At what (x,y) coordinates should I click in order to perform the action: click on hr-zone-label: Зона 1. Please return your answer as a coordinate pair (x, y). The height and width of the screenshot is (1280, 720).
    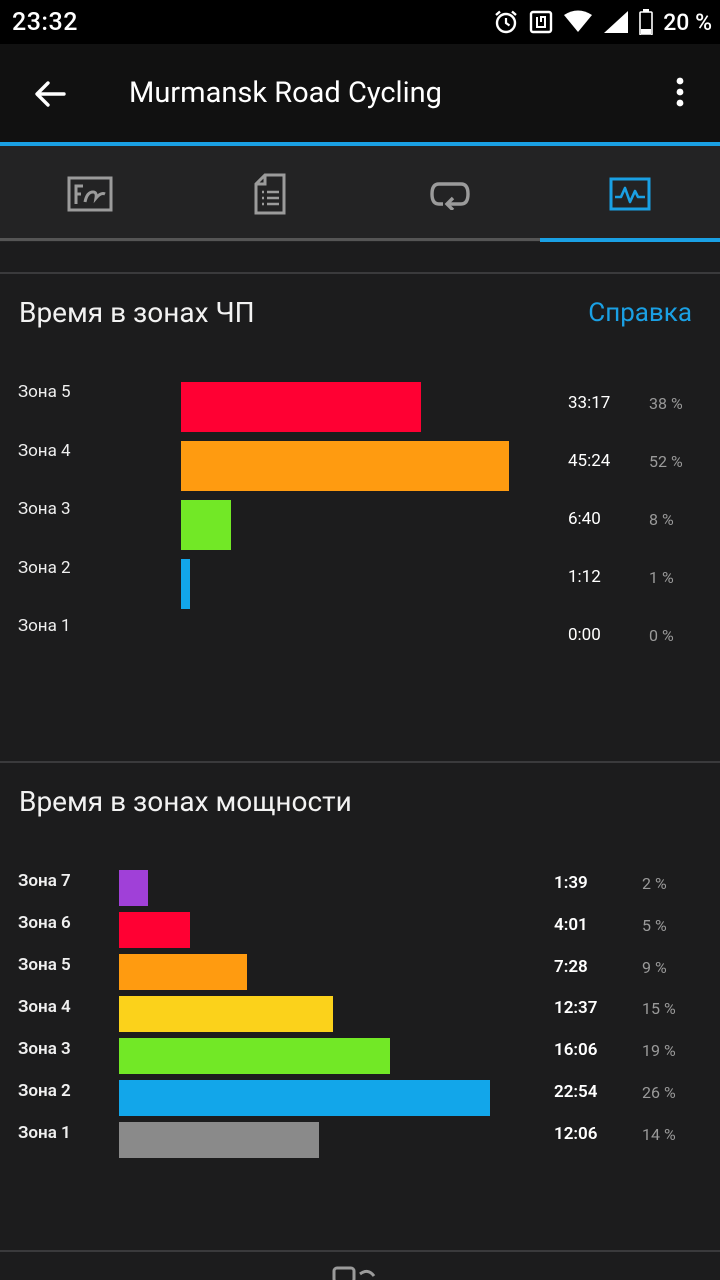
    Looking at the image, I should click on (44, 626).